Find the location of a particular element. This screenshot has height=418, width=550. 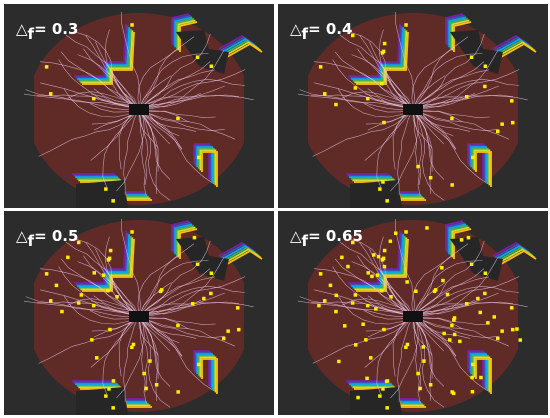

label-value: = 0.5 is located at coordinates (56, 236).